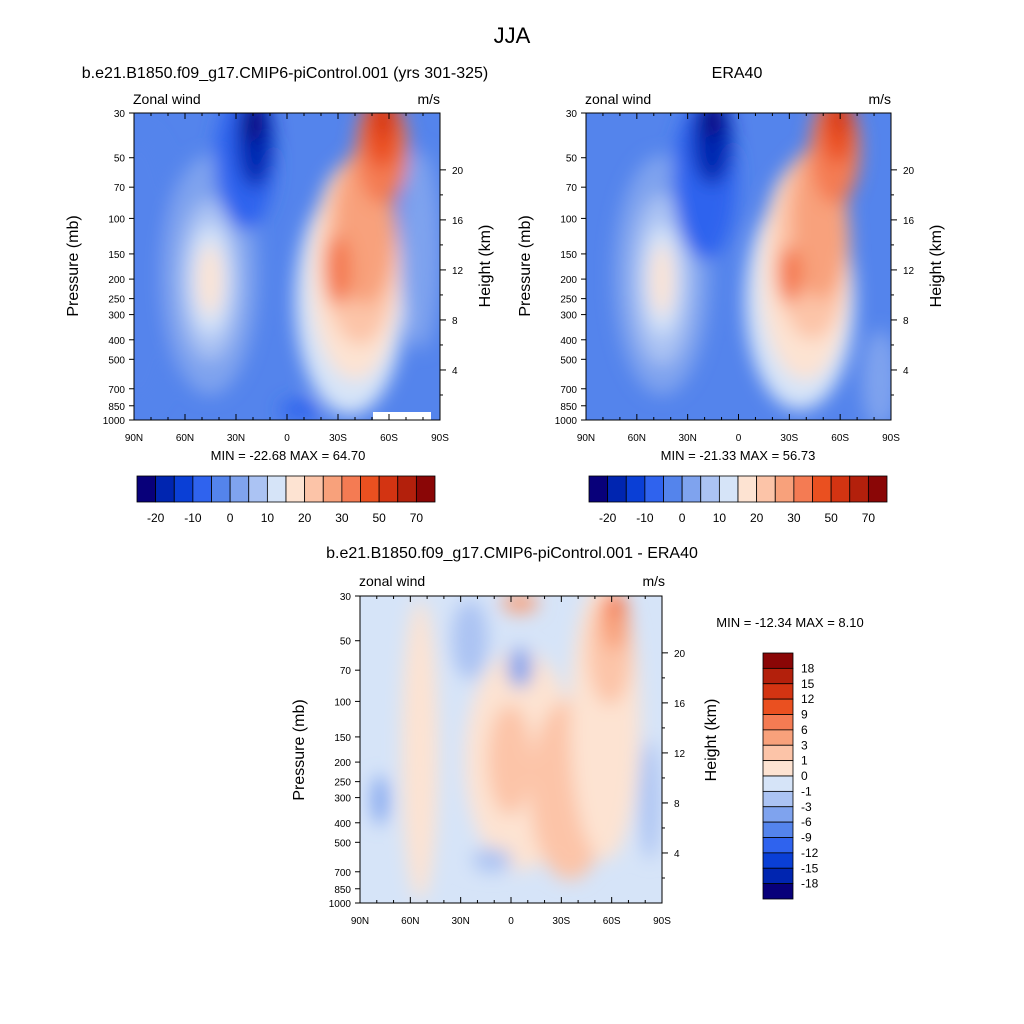 This screenshot has width=1024, height=1024. What do you see at coordinates (116, 255) in the screenshot?
I see `model-ytick-label: 150` at bounding box center [116, 255].